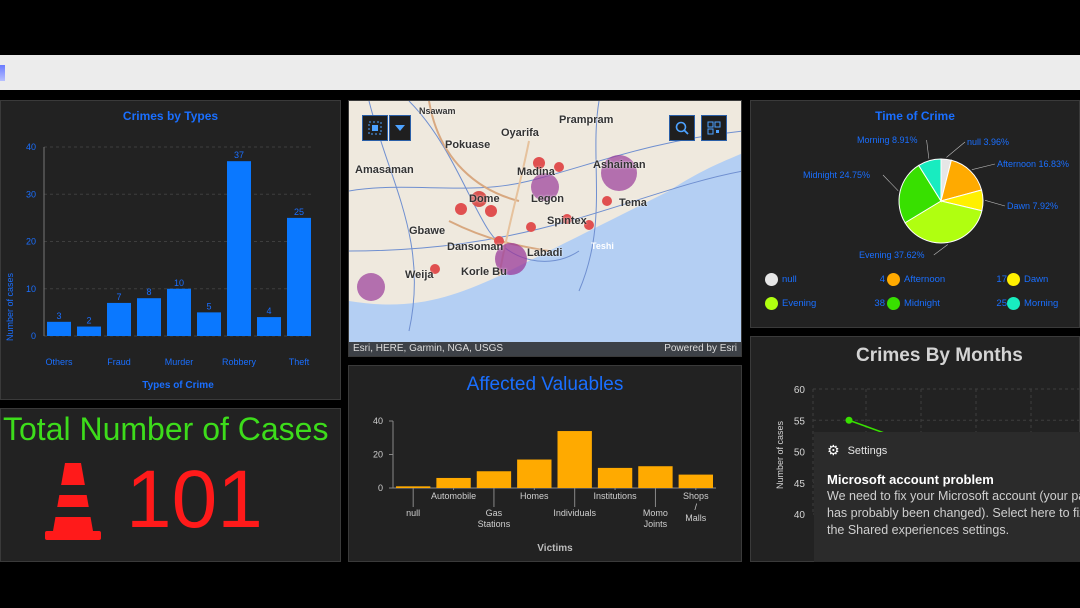 The width and height of the screenshot is (1080, 608). I want to click on time-legend-item: Evening, so click(790, 303).